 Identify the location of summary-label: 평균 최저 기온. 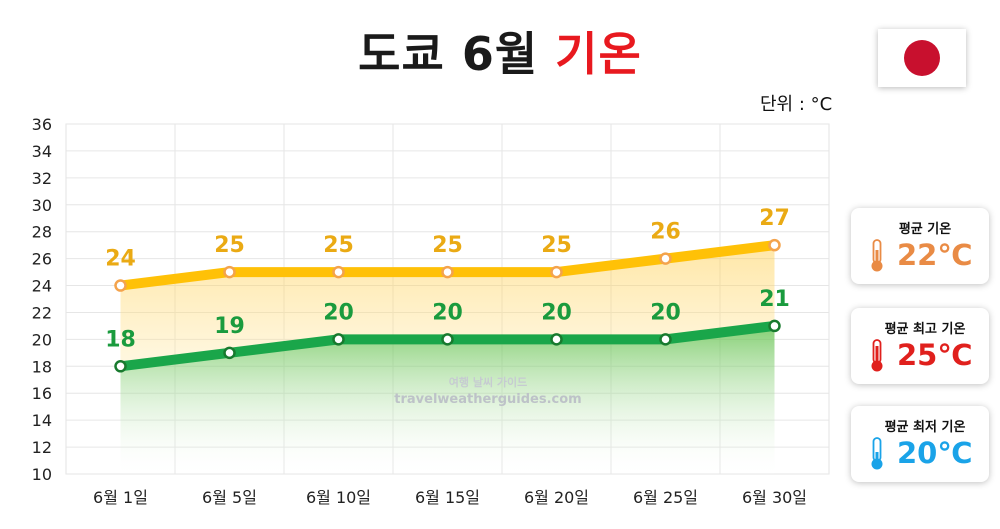
(925, 427).